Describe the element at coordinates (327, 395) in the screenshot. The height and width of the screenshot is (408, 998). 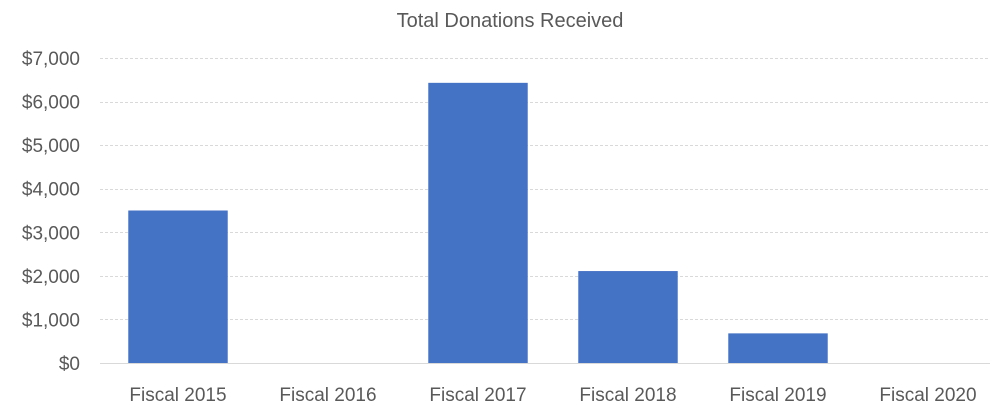
I see `x-tick-label: Fiscal 2016` at that location.